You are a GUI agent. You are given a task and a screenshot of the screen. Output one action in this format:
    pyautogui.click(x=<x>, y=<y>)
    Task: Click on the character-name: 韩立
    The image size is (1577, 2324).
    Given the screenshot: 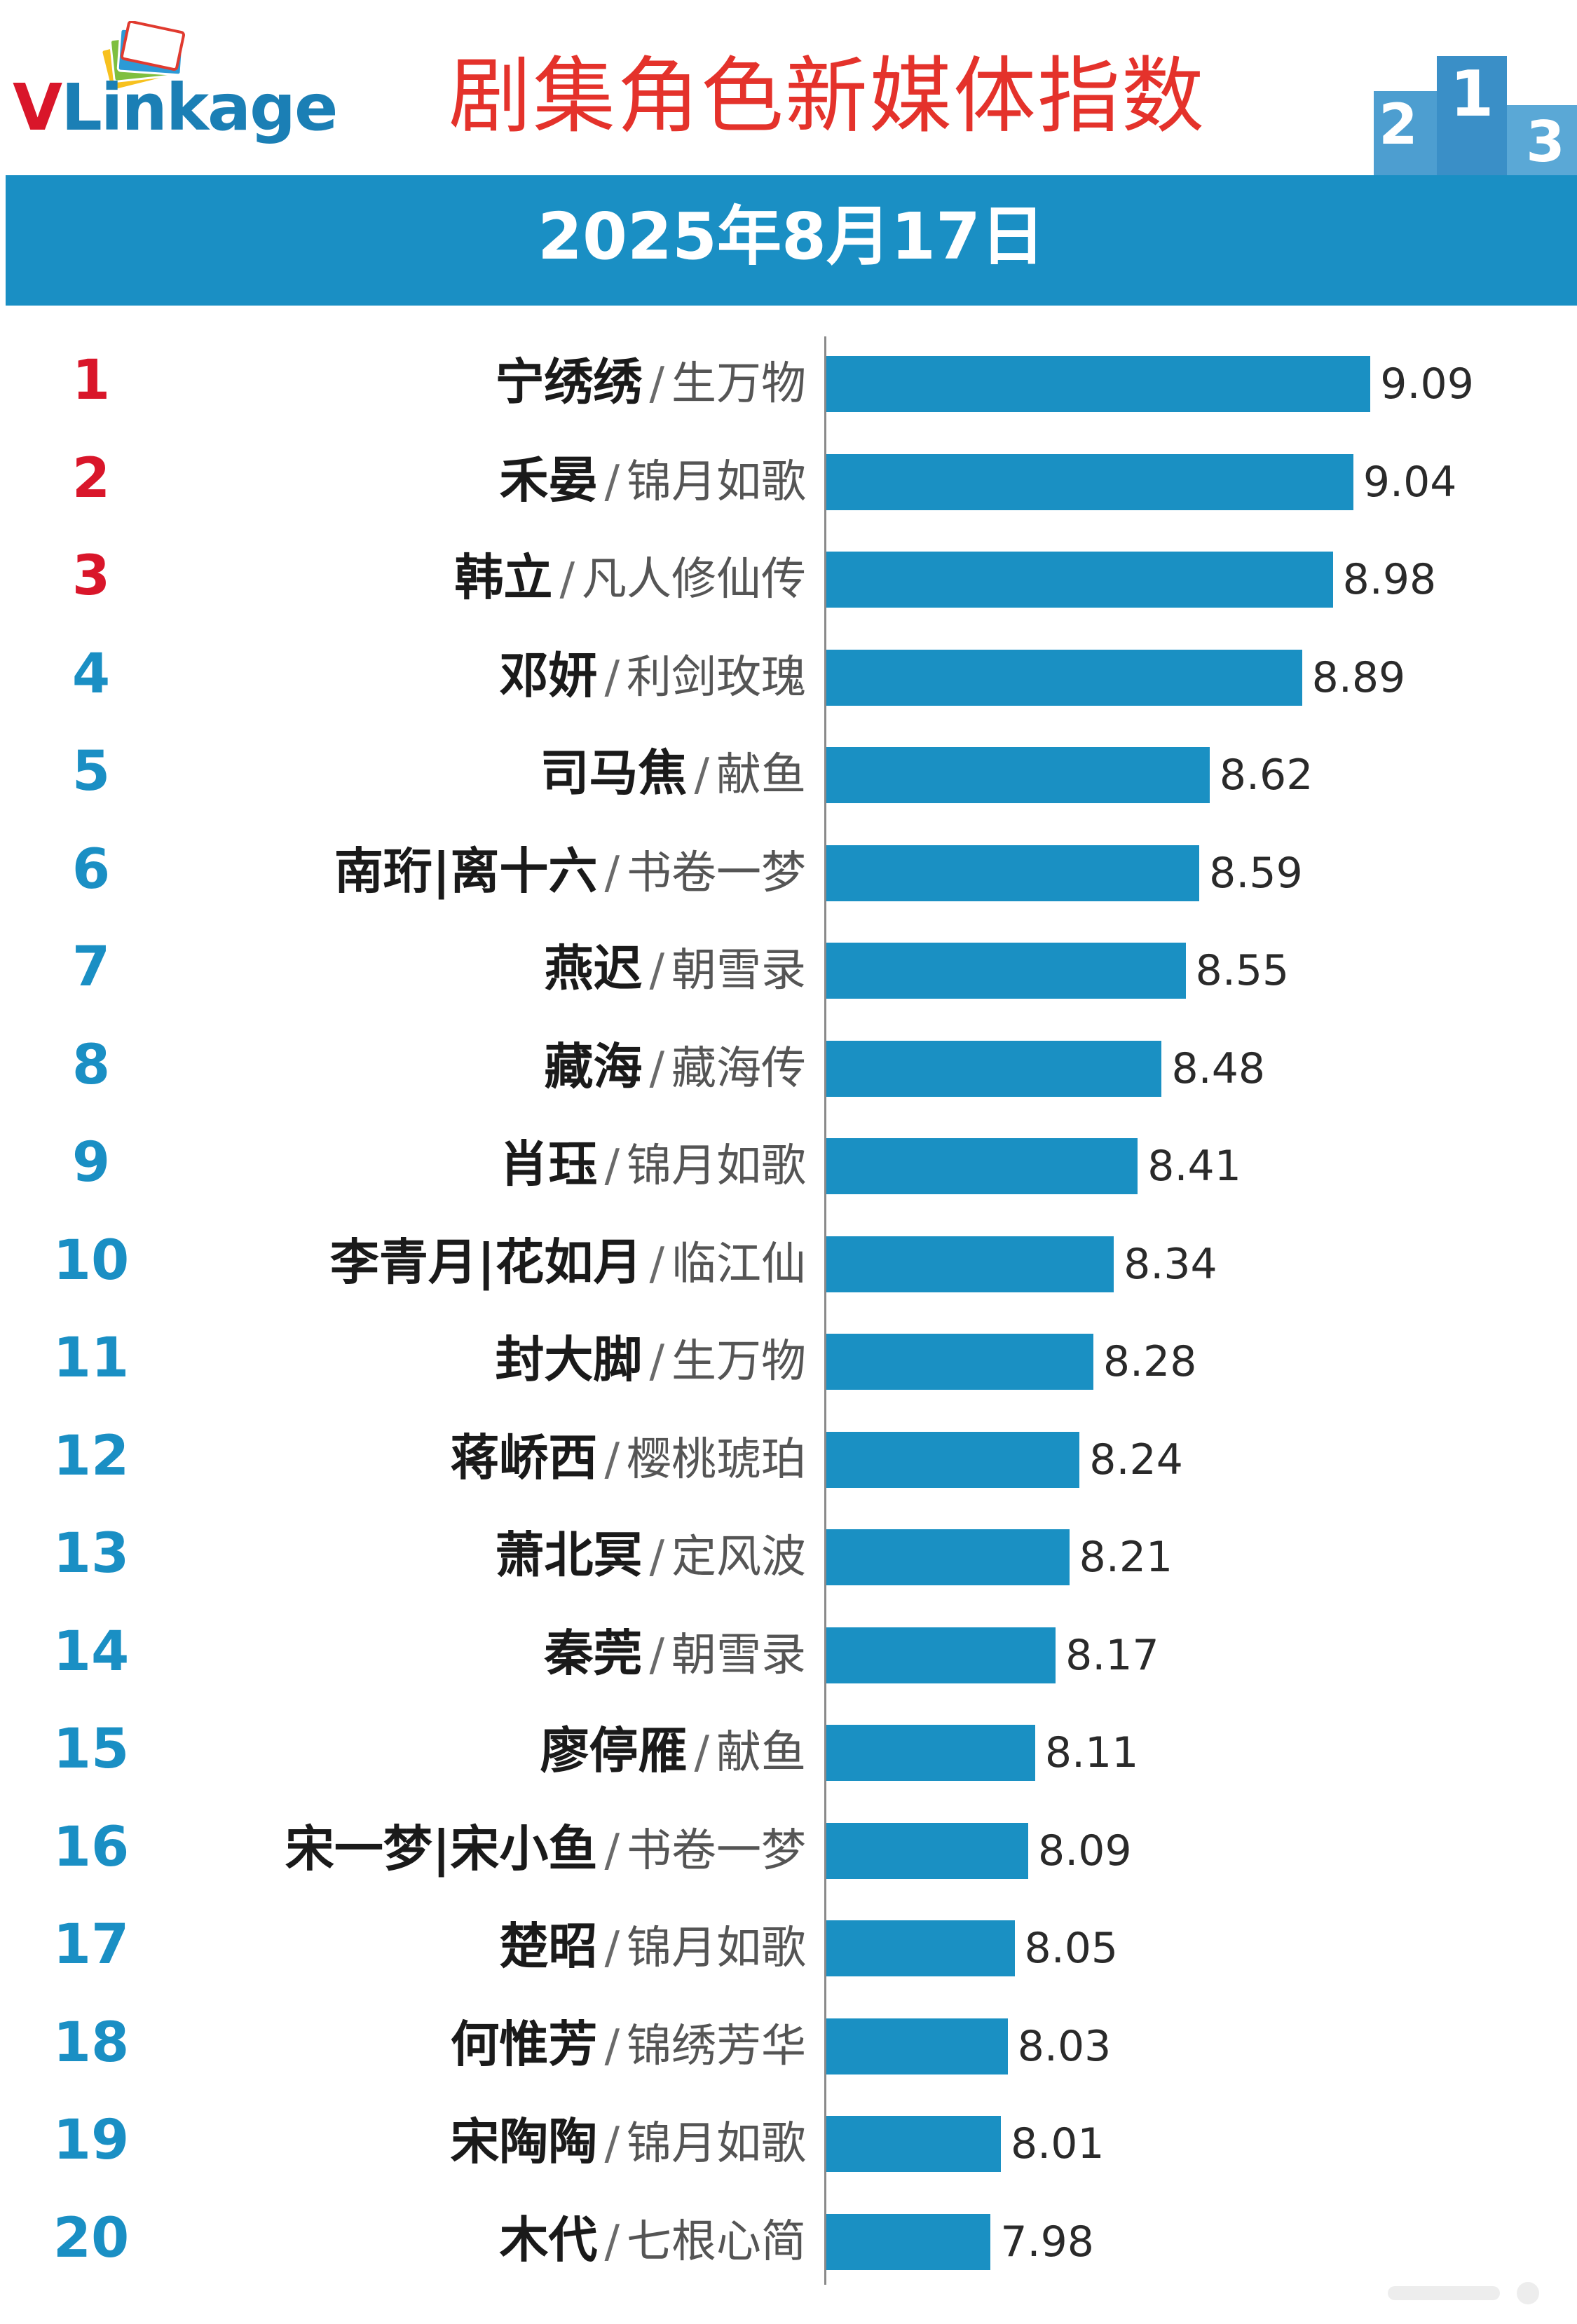 What is the action you would take?
    pyautogui.click(x=504, y=577)
    